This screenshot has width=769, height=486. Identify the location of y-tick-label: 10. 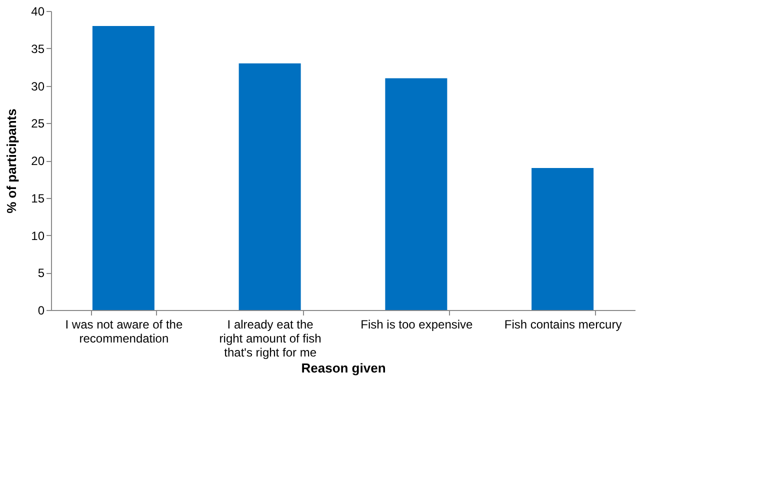
(38, 235).